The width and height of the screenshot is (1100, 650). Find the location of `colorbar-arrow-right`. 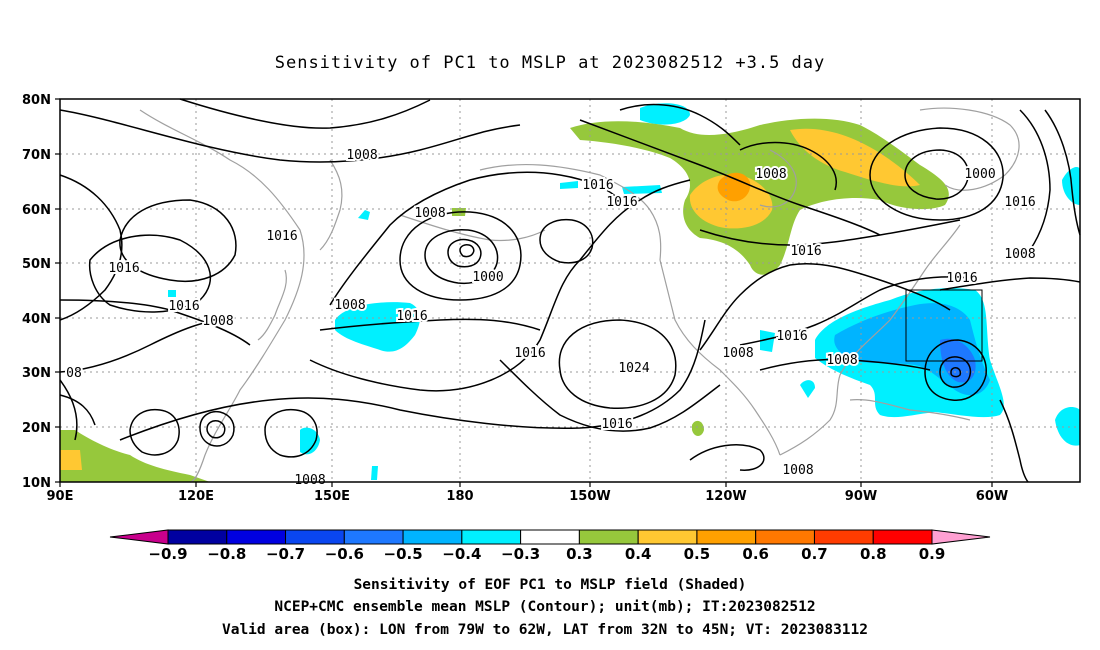

colorbar-arrow-right is located at coordinates (961, 537).